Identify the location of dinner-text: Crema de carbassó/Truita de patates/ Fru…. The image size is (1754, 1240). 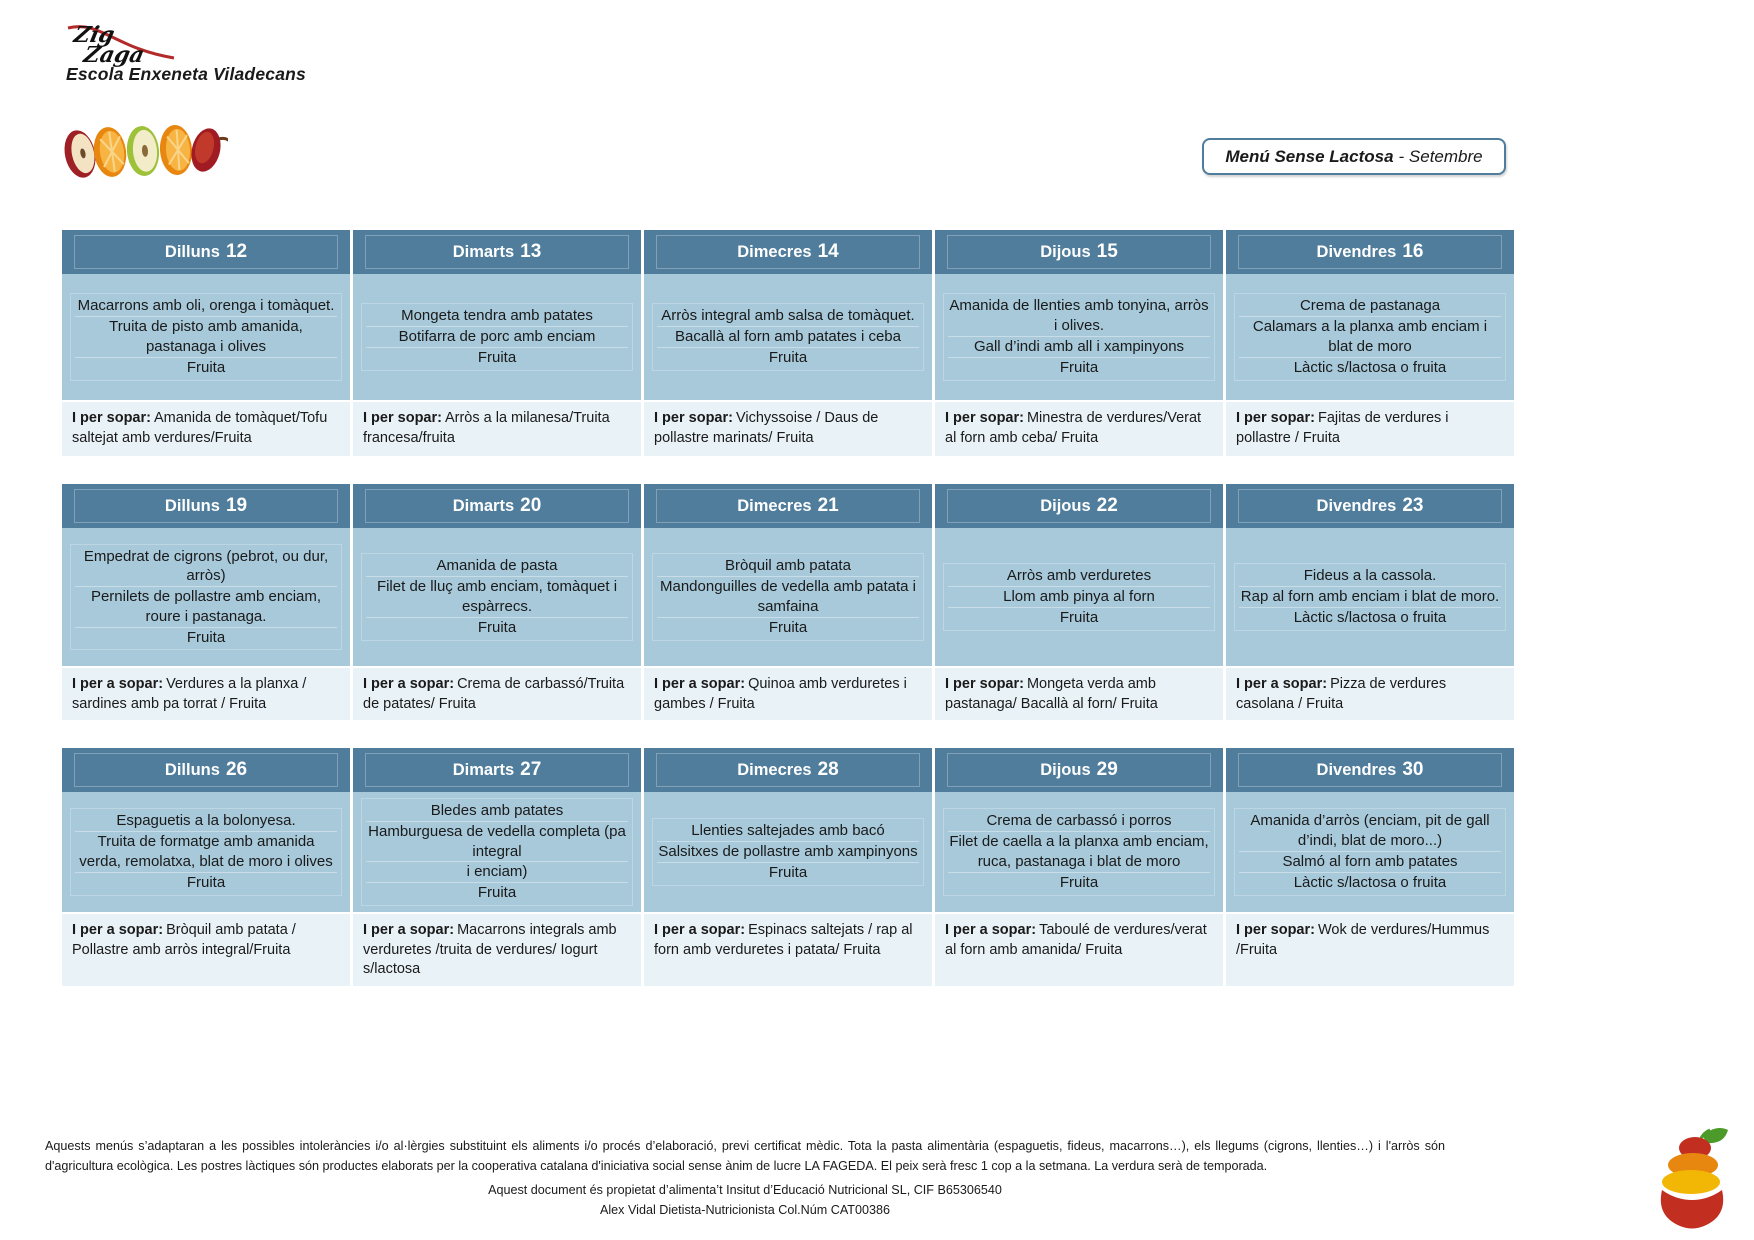
(494, 694).